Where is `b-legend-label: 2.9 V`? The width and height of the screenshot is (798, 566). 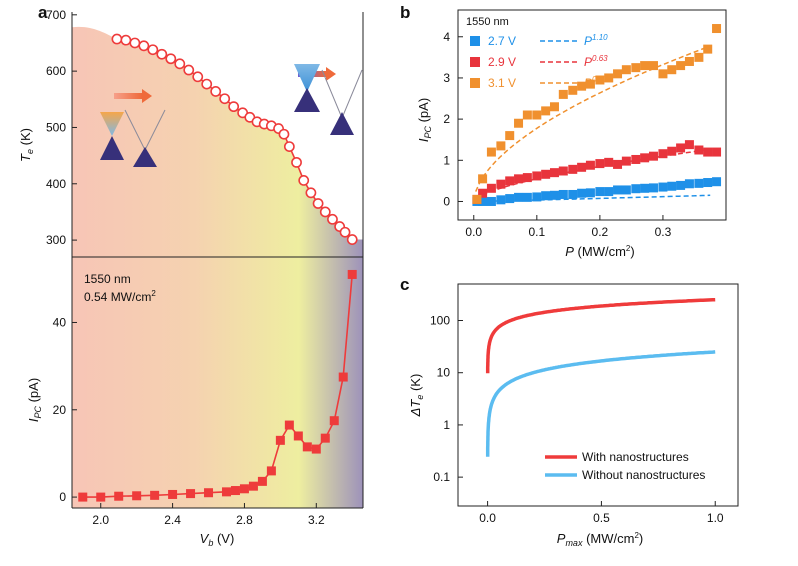
b-legend-label: 2.9 V is located at coordinates (502, 62).